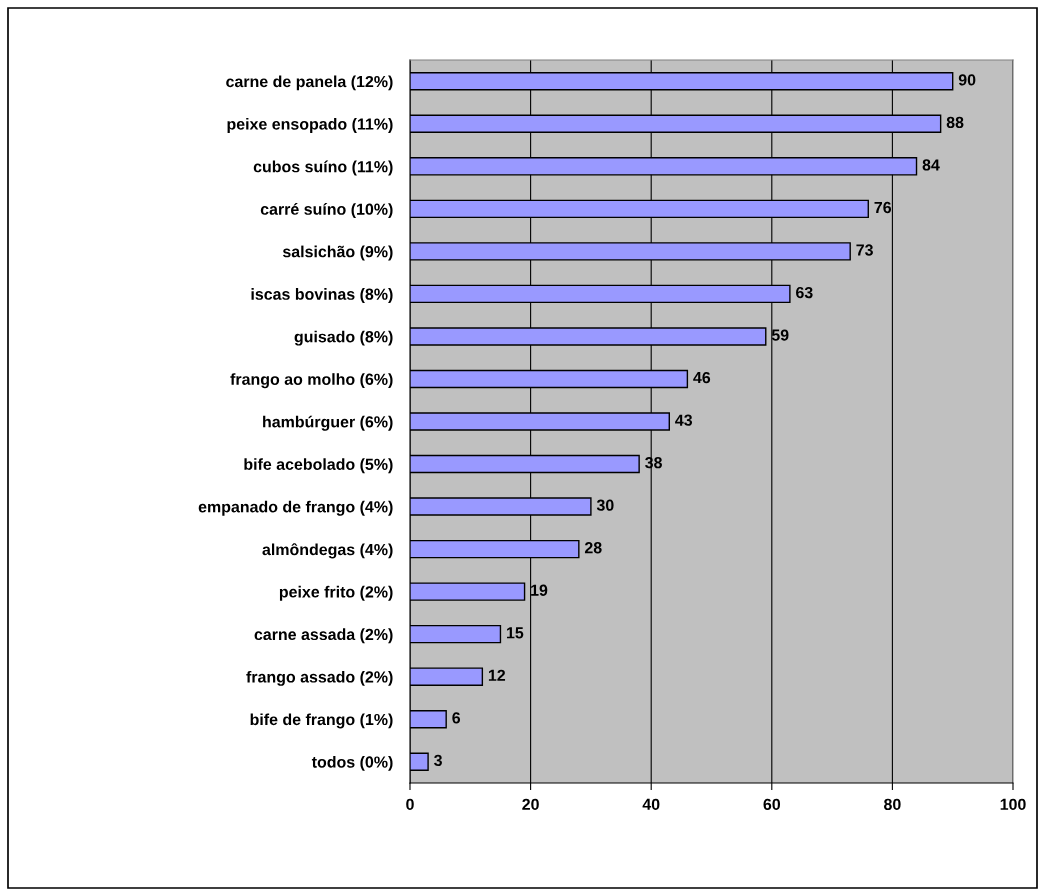  I want to click on data-label: 3, so click(438, 760).